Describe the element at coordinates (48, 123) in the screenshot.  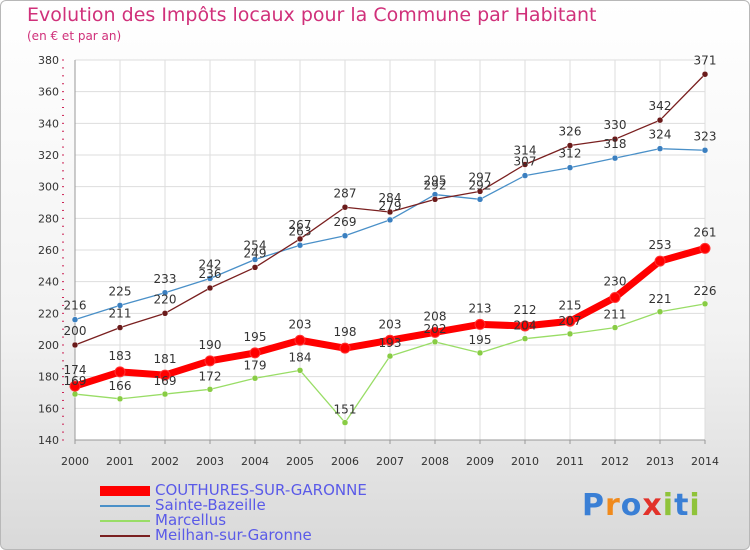
I see `y-tick-label: 340` at that location.